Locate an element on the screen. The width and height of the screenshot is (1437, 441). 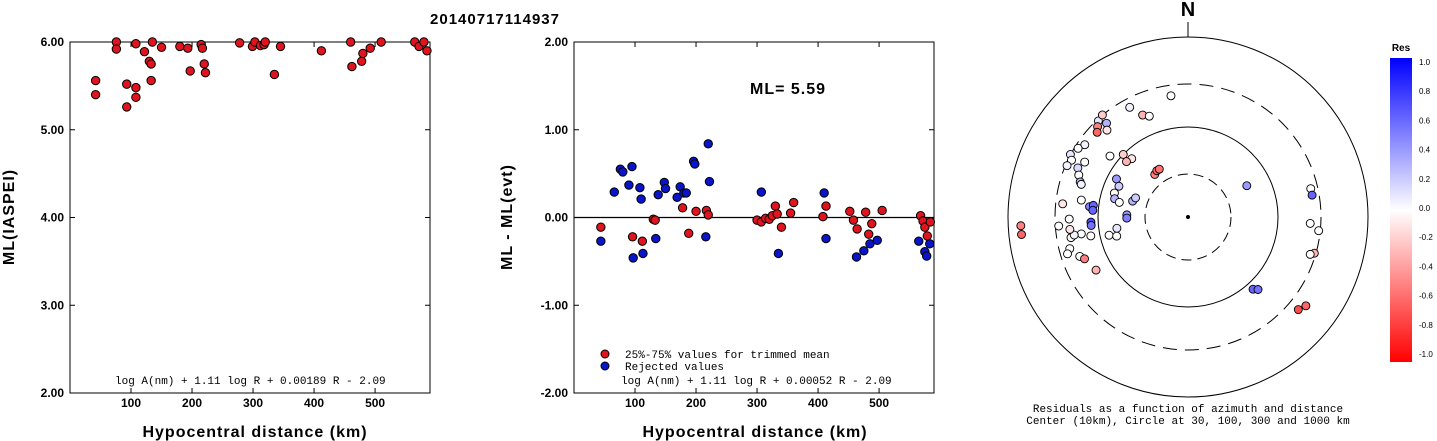
polar-points is located at coordinates (1170, 203).